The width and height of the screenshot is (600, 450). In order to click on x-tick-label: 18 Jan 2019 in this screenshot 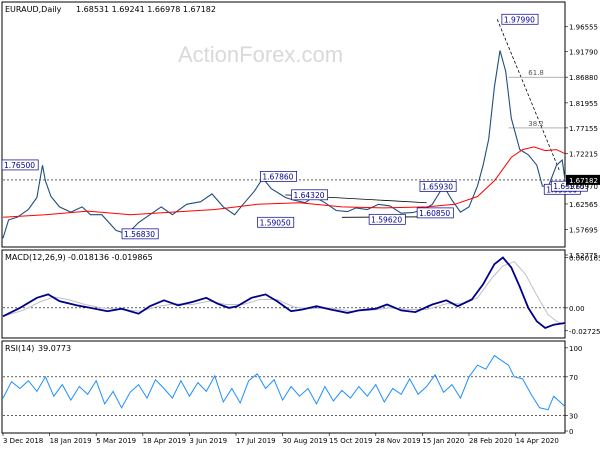, I will do `click(71, 441)`.